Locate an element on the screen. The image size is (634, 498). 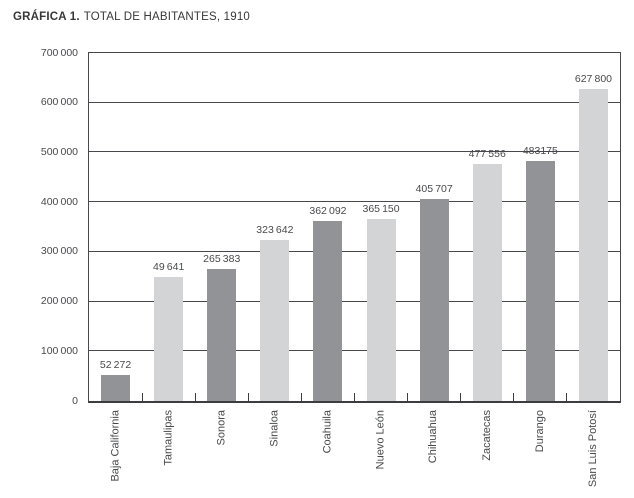
x-axis-label-text: Nuevo León is located at coordinates (380, 440).